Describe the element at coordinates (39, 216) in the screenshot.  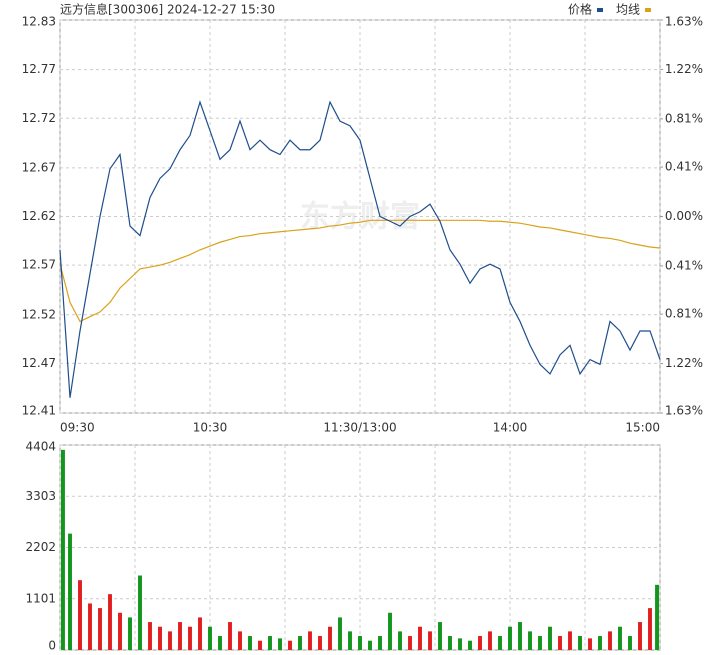
I see `y-tick-label: 12.62` at that location.